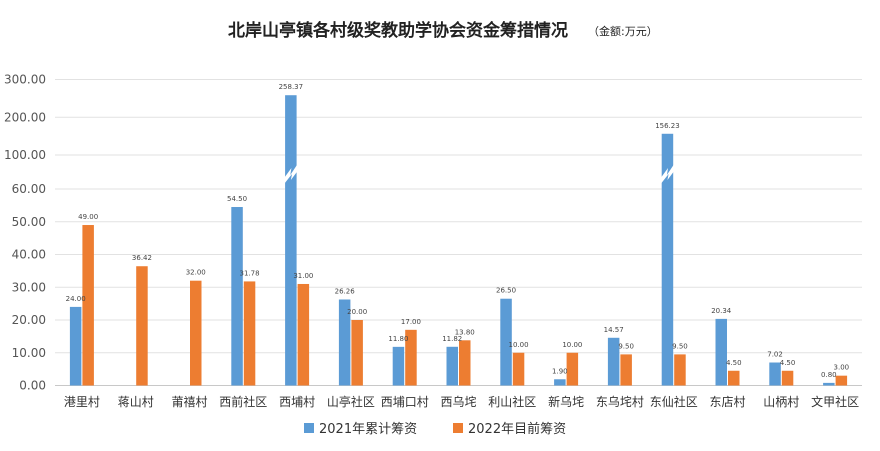 This screenshot has width=880, height=451. I want to click on chart-subtitle: （金额:万元）, so click(623, 31).